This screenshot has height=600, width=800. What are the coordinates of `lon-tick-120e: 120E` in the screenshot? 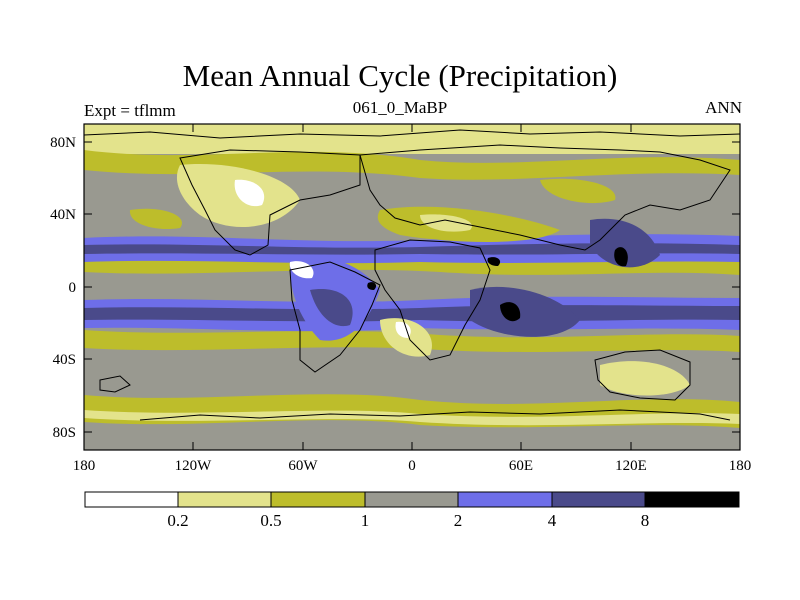 It's located at (631, 466).